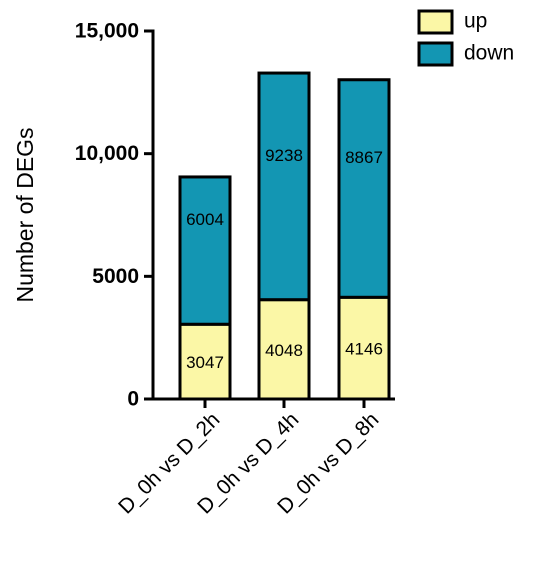 This screenshot has width=550, height=567. What do you see at coordinates (115, 276) in the screenshot?
I see `y-tick-label: 5000` at bounding box center [115, 276].